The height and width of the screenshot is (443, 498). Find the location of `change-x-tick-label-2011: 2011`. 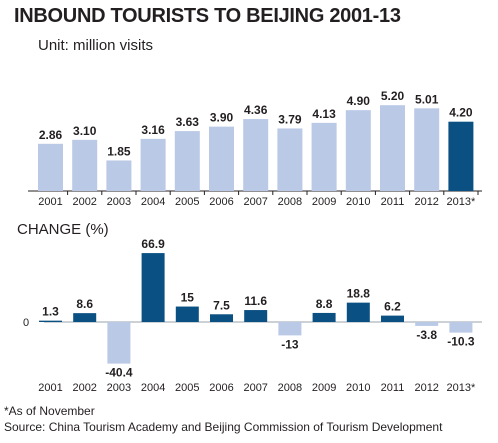

change-x-tick-label-2011: 2011 is located at coordinates (393, 388).